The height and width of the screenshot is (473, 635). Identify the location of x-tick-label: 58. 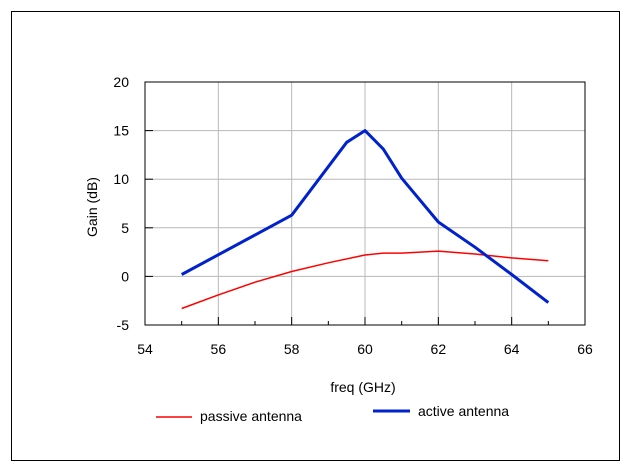
(292, 349).